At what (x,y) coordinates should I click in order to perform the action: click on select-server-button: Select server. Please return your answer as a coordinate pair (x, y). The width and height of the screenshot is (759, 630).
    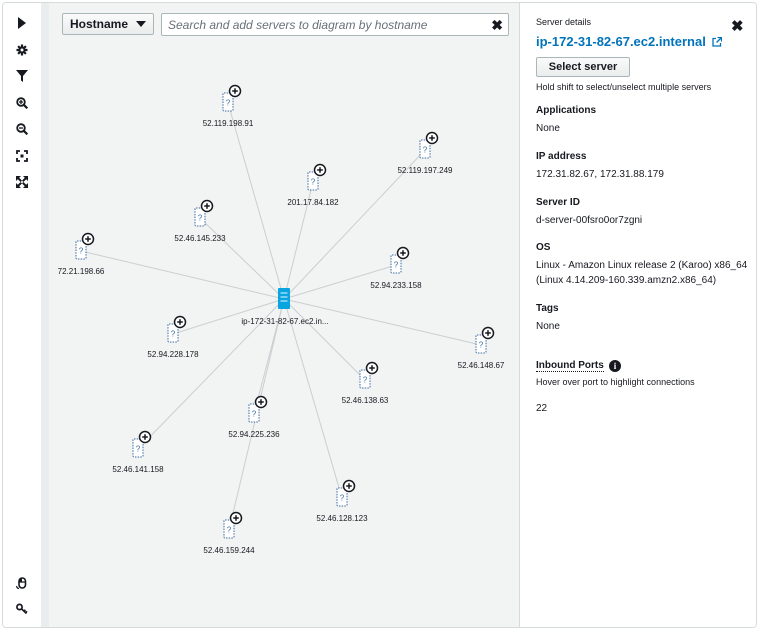
    Looking at the image, I should click on (583, 67).